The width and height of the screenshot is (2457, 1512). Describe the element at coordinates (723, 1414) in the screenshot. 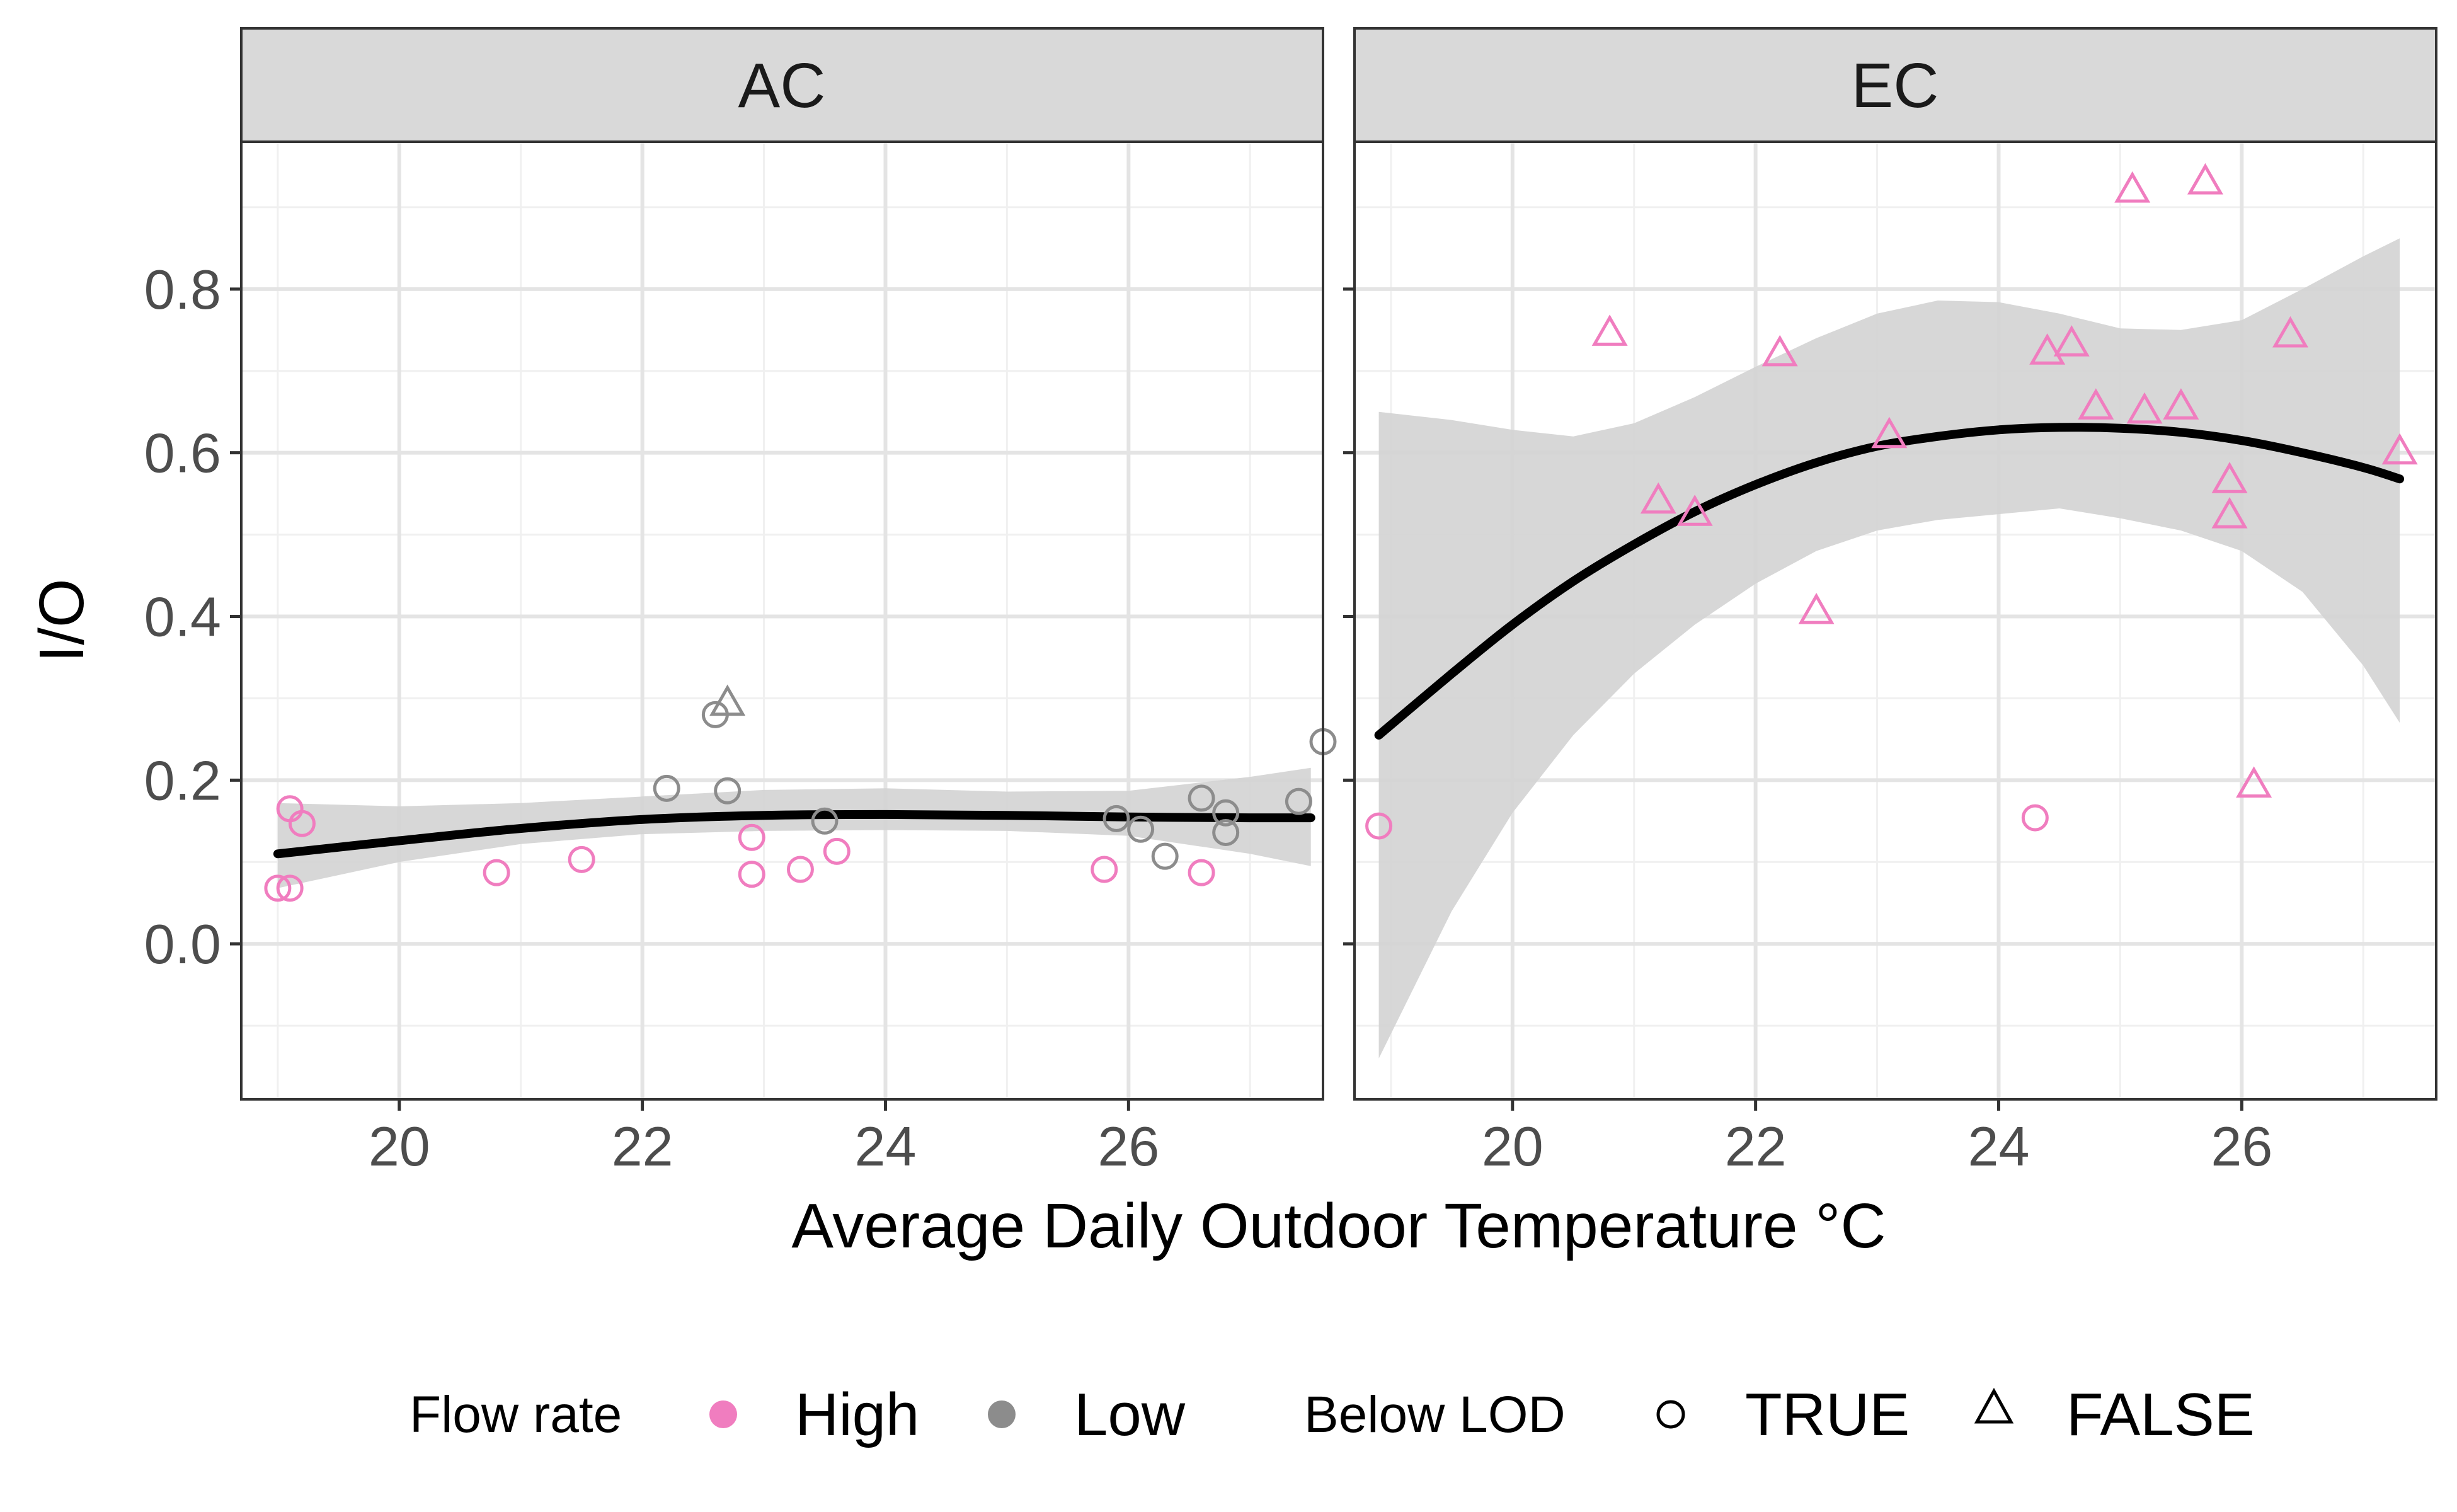

I see `legend-key-high` at that location.